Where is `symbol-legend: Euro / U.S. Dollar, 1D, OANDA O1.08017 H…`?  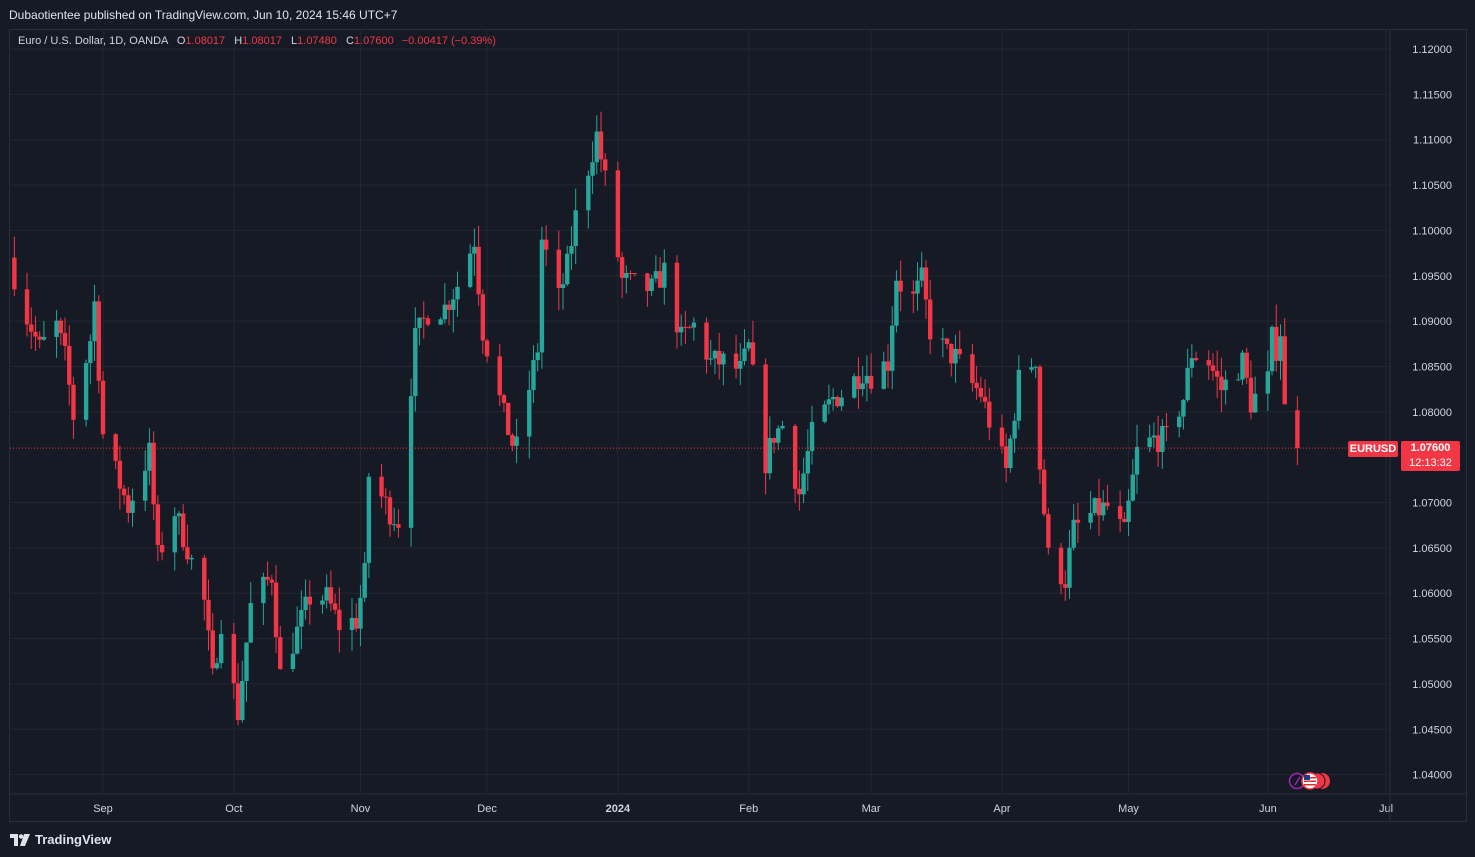
symbol-legend: Euro / U.S. Dollar, 1D, OANDA O1.08017 H… is located at coordinates (257, 41).